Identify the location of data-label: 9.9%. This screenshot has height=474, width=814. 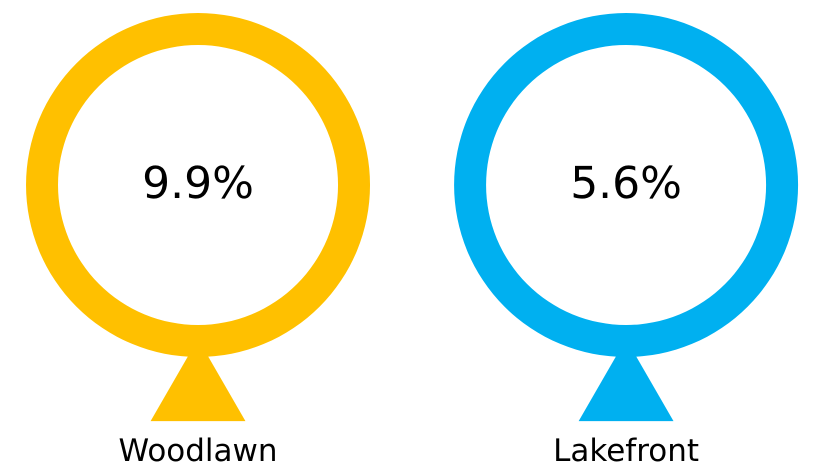
(198, 183).